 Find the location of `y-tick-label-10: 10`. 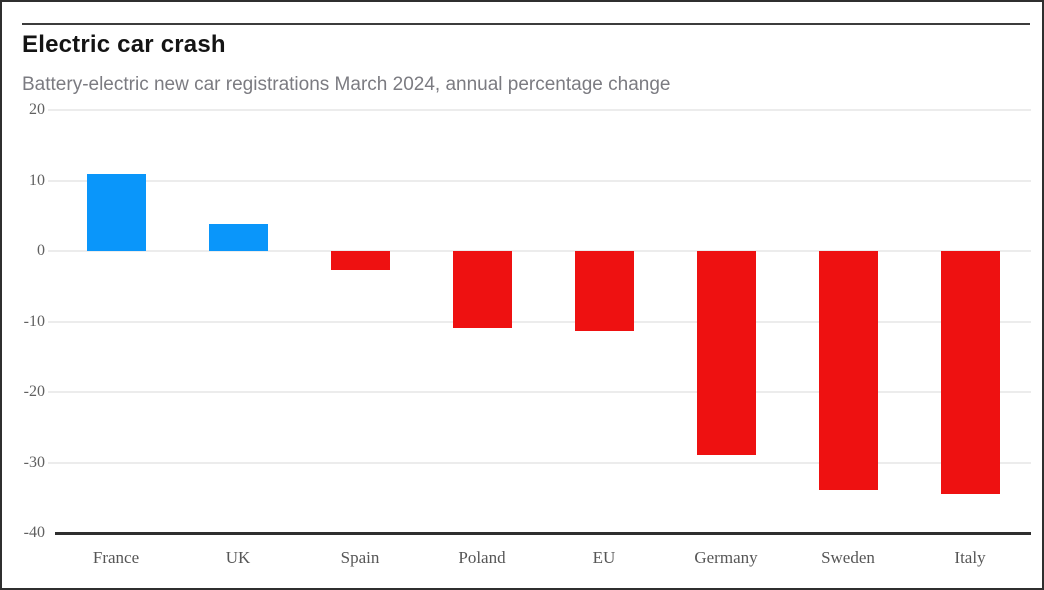

y-tick-label-10: 10 is located at coordinates (37, 180).